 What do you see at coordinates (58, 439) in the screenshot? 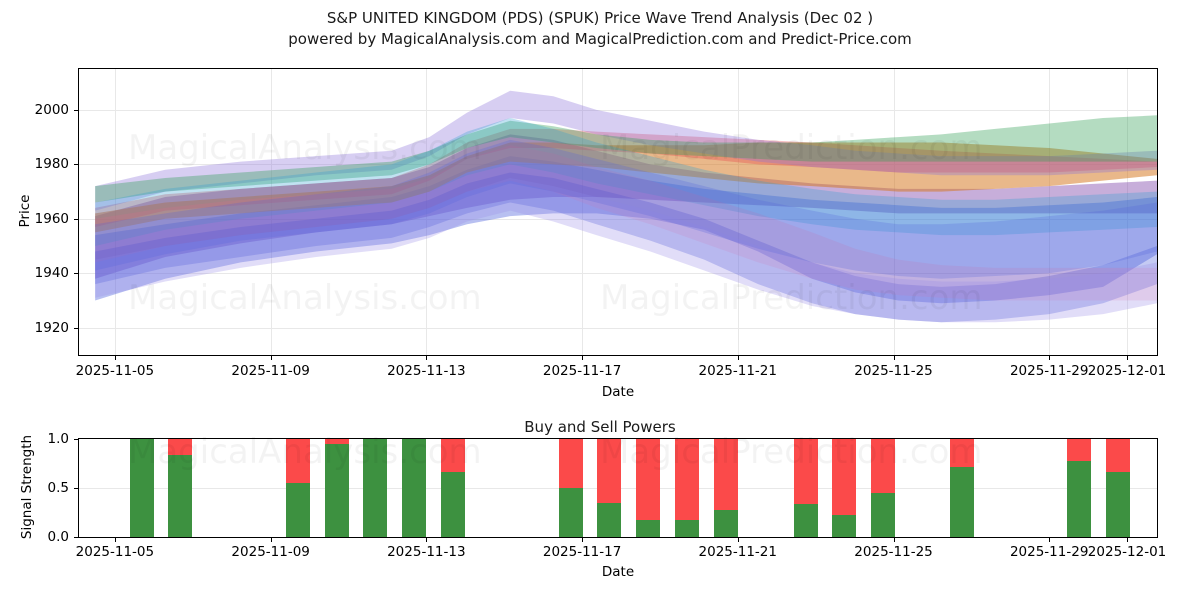
I see `y-tick-label: 1.0` at bounding box center [58, 439].